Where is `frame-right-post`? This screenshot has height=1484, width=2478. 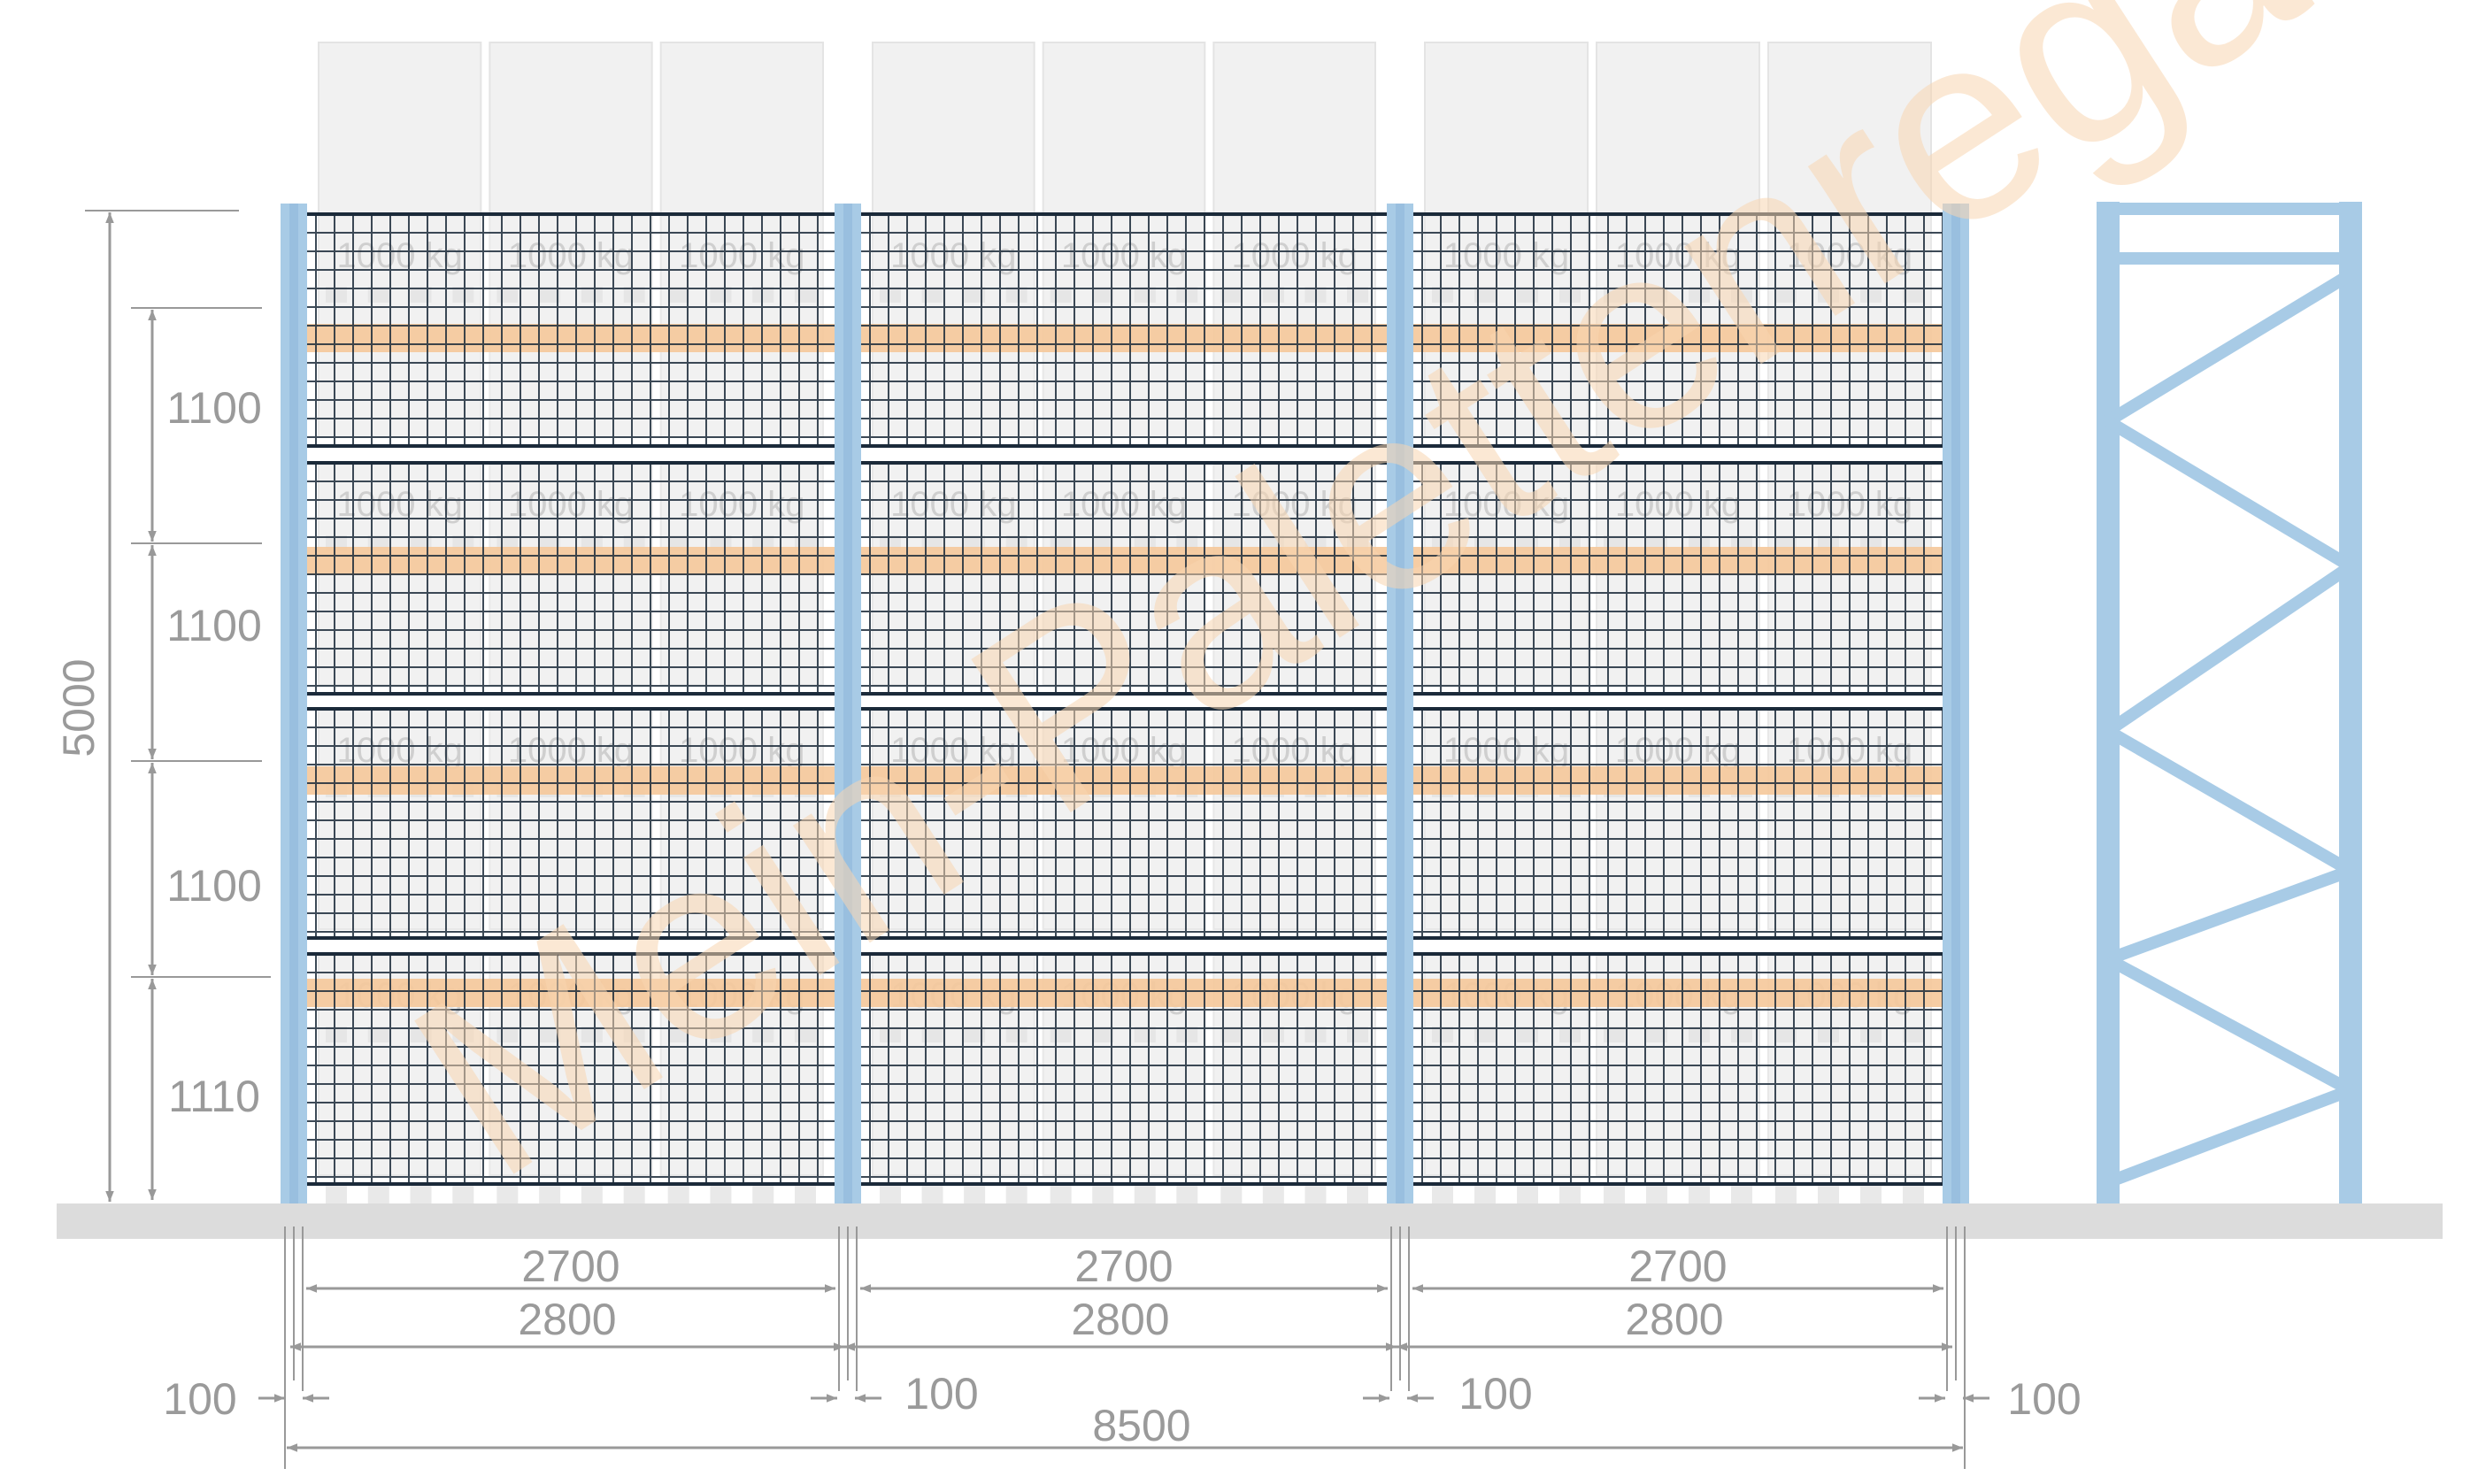 frame-right-post is located at coordinates (2350, 702).